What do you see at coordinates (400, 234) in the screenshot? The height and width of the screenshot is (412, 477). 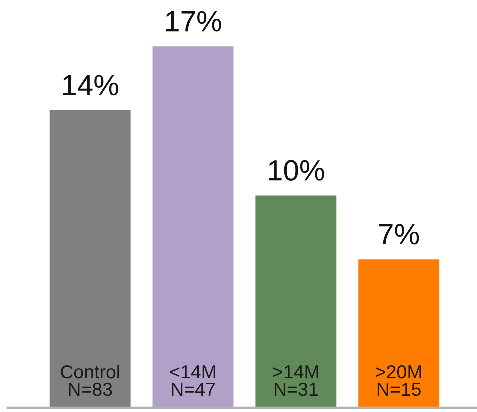 I see `data-label: 7%` at bounding box center [400, 234].